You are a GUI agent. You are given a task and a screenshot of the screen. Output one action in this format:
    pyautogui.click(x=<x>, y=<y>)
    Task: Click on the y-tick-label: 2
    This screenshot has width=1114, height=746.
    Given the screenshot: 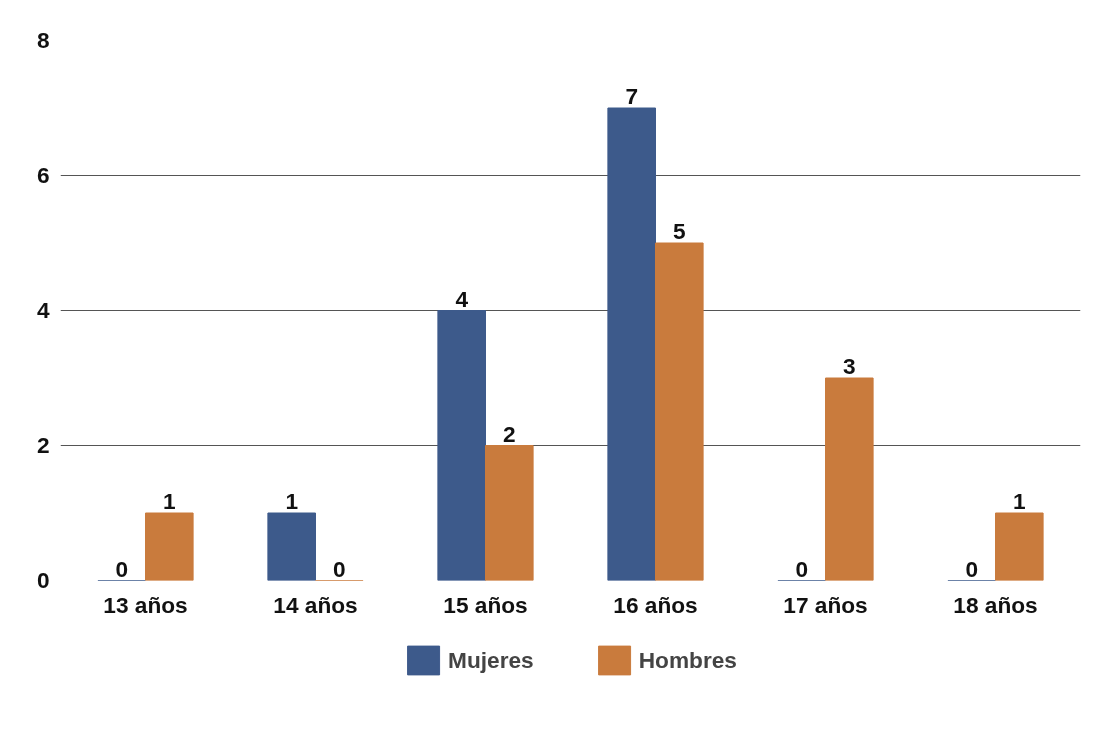 What is the action you would take?
    pyautogui.click(x=43, y=445)
    